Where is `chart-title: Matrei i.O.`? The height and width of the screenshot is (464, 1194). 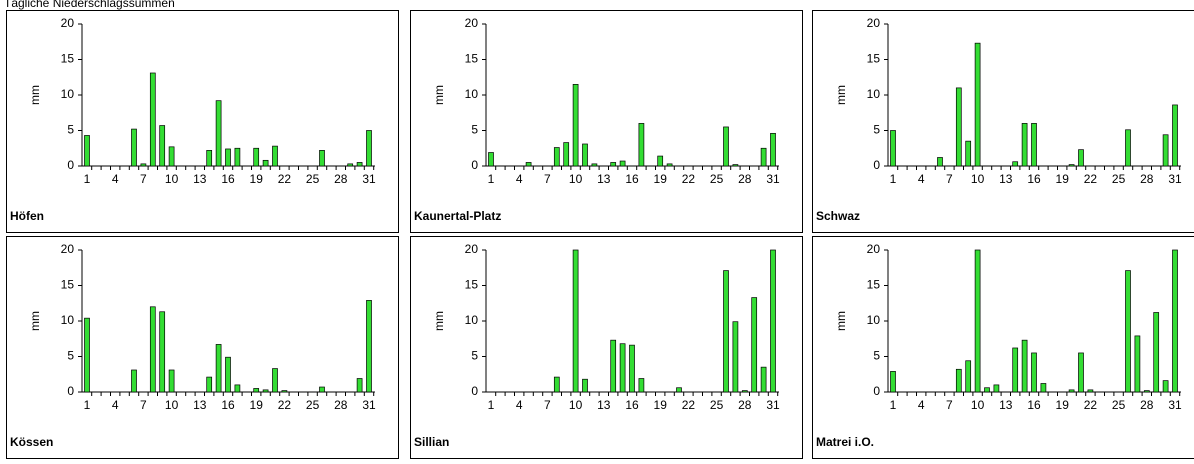 chart-title: Matrei i.O. is located at coordinates (845, 442).